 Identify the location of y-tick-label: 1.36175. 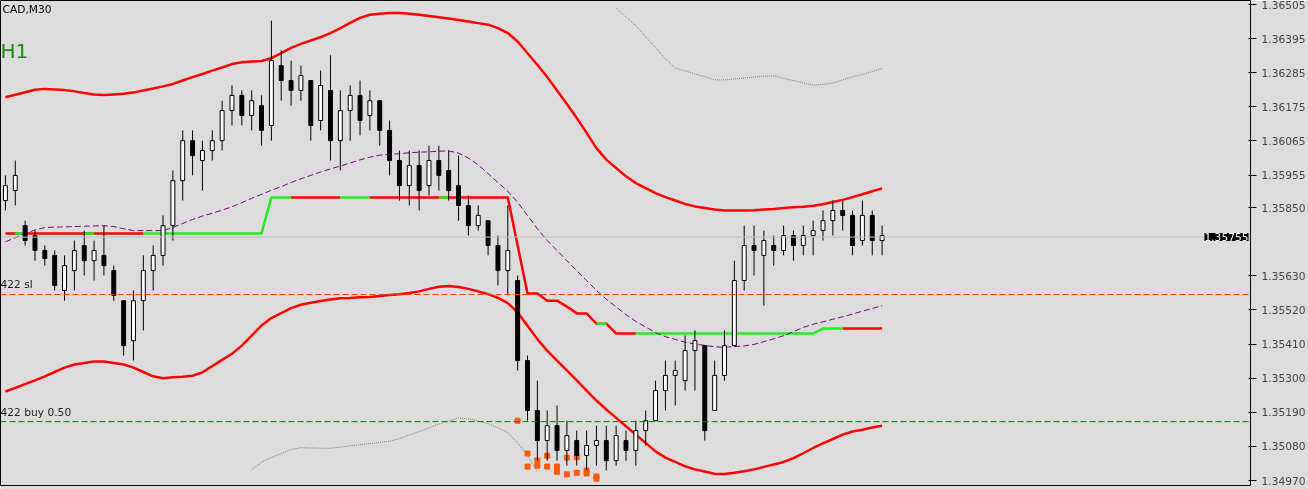
(1283, 107).